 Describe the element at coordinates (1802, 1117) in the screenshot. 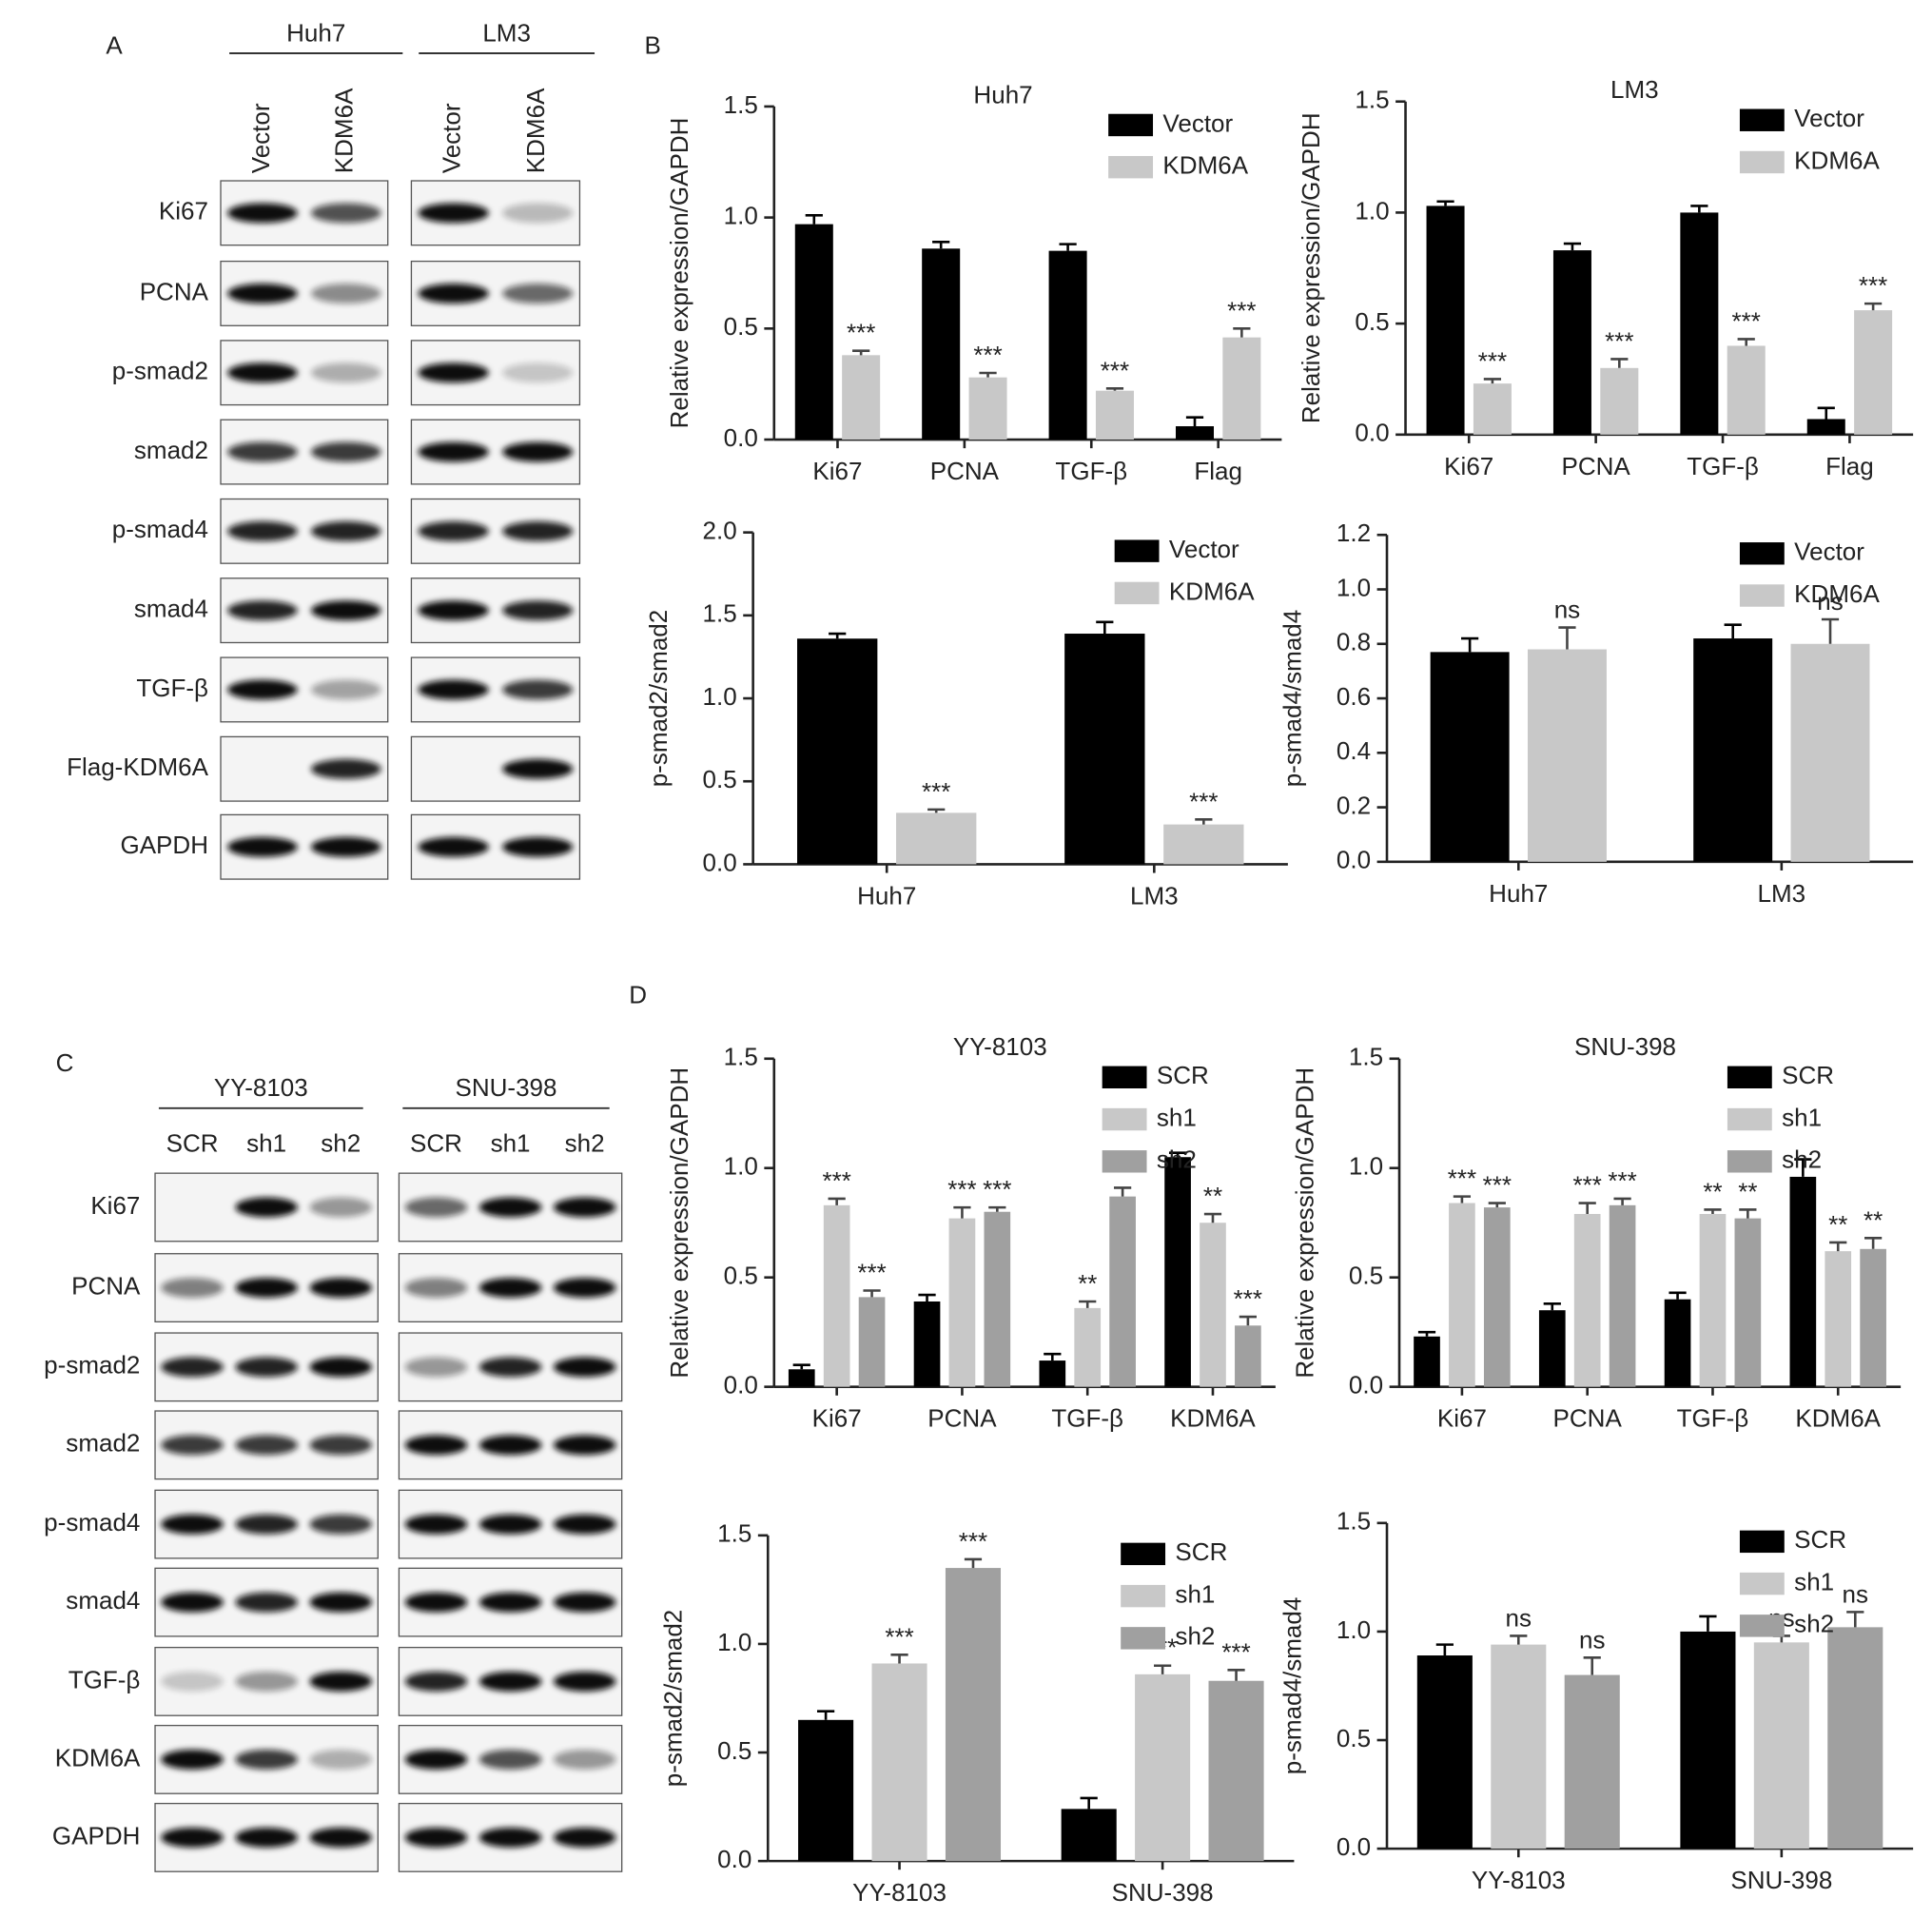

I see `legend-label: sh1` at that location.